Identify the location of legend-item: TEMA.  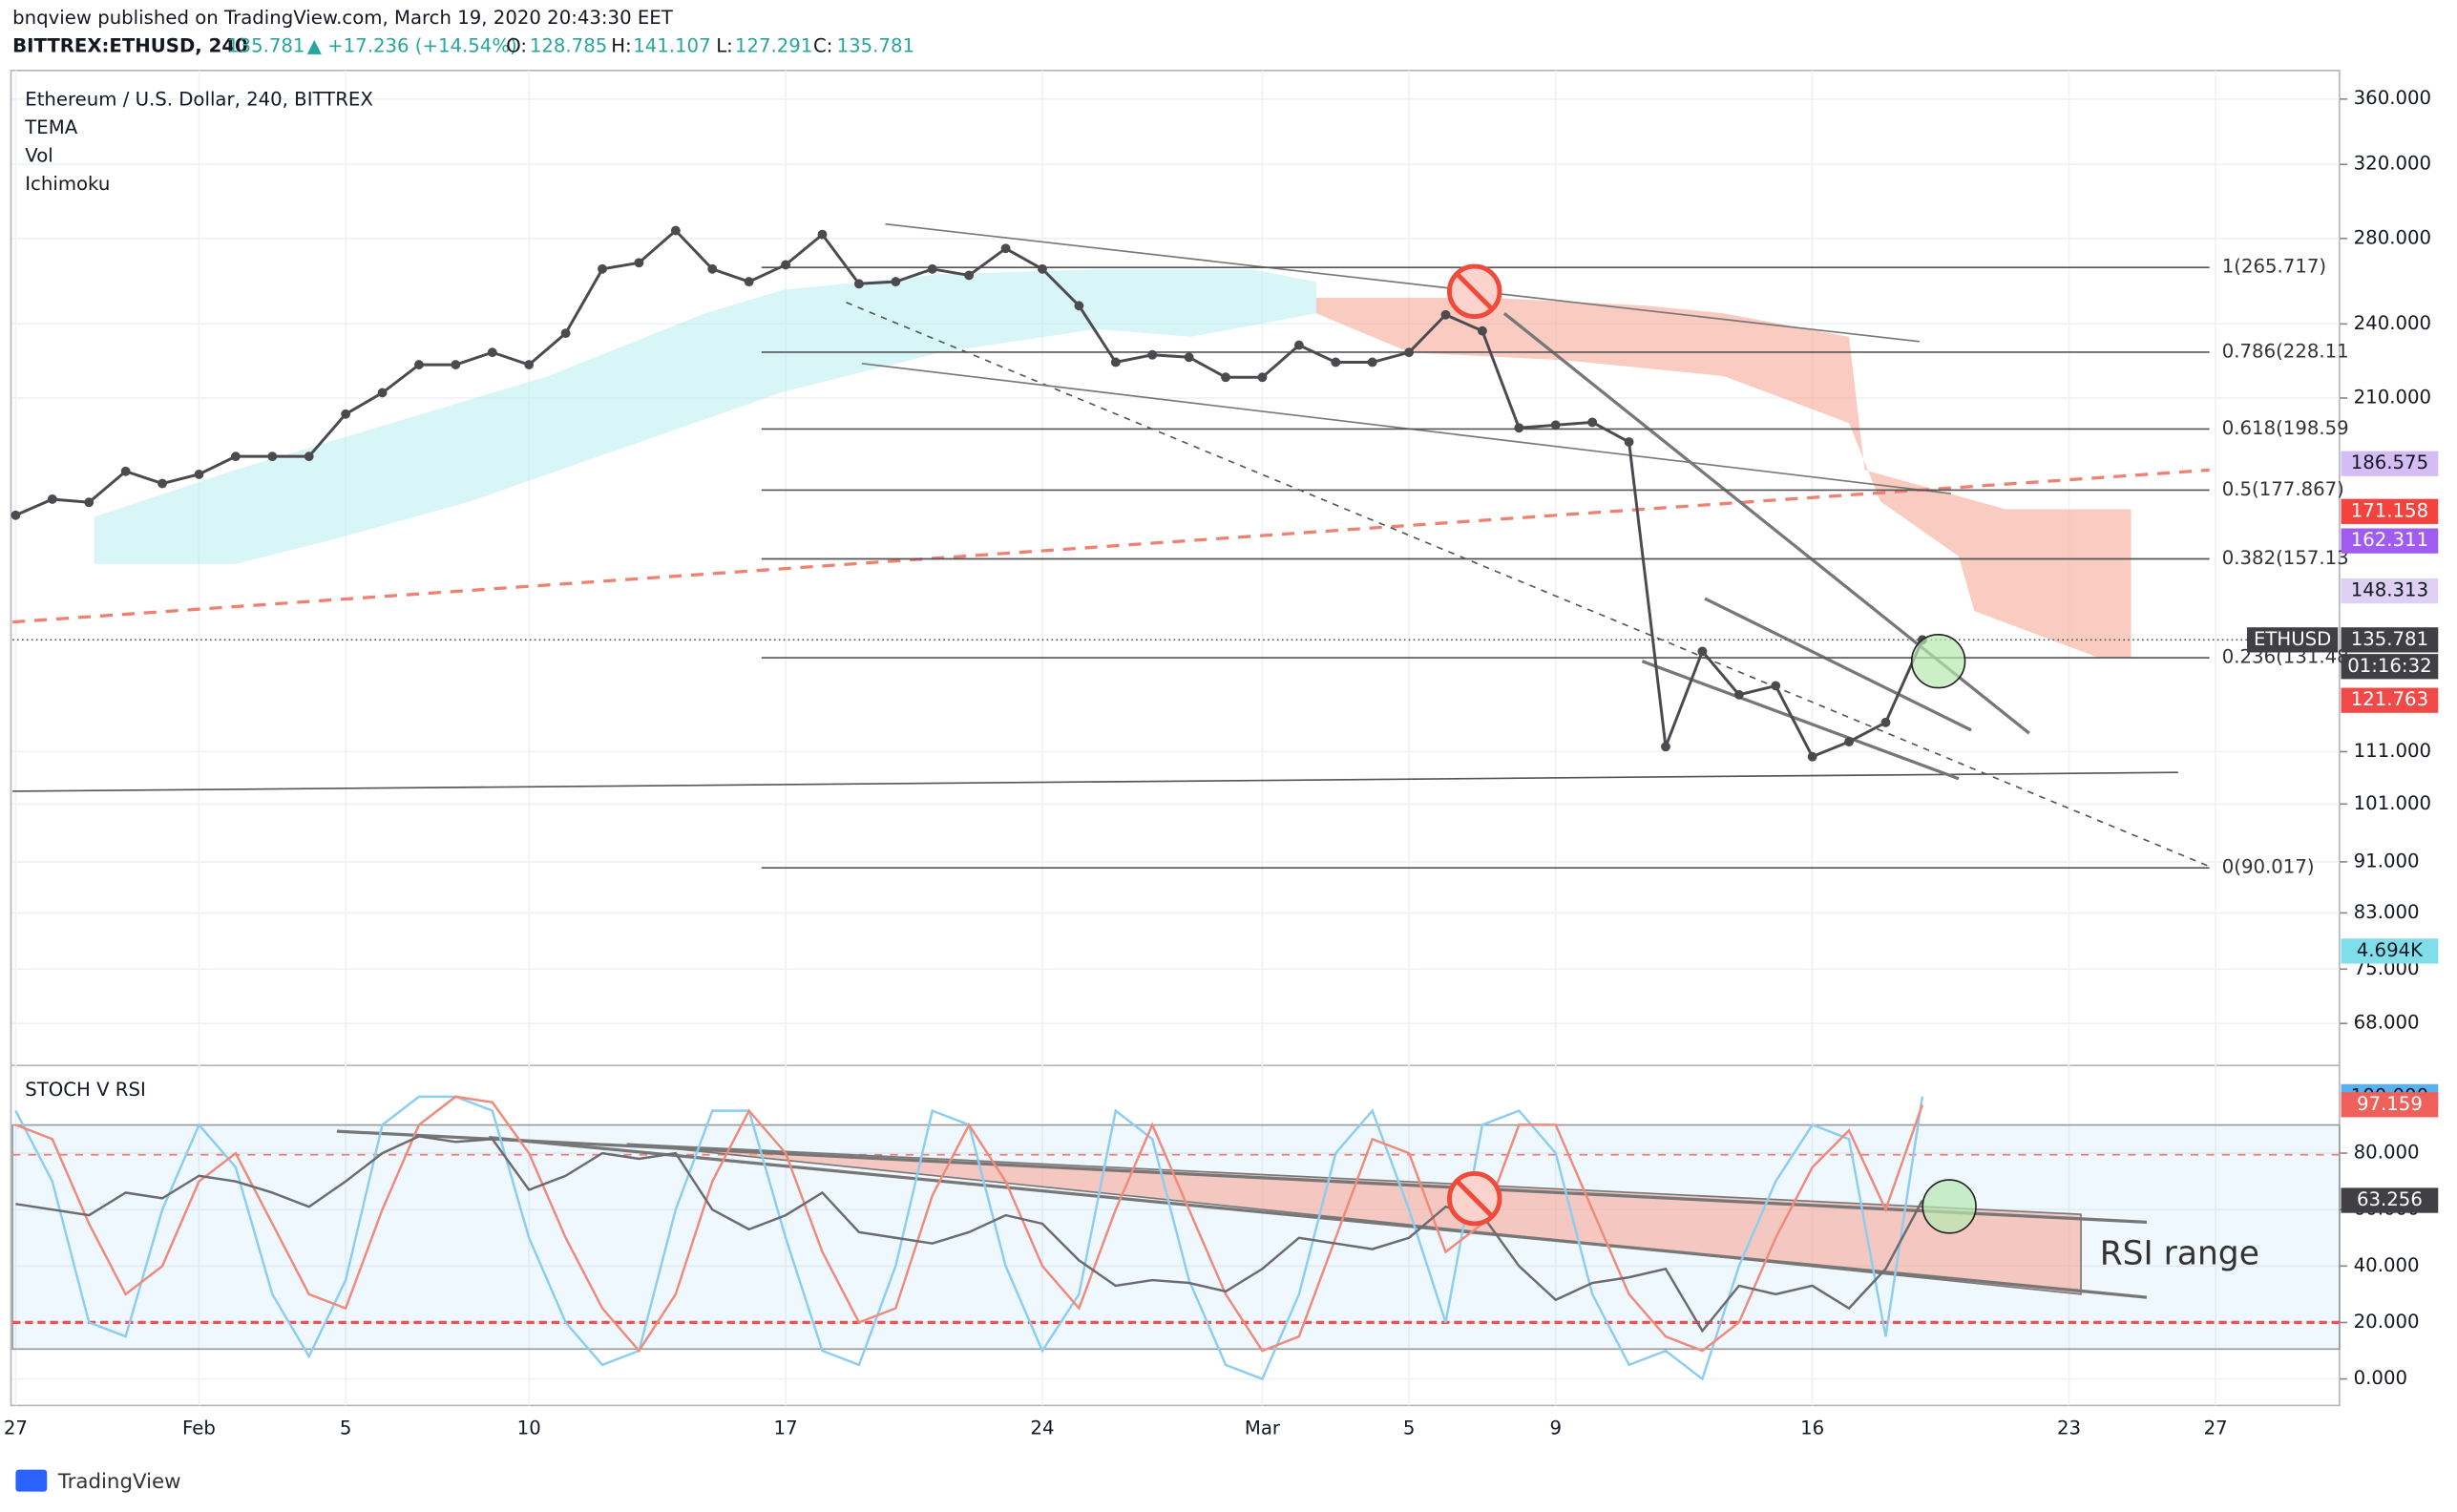
(50, 127).